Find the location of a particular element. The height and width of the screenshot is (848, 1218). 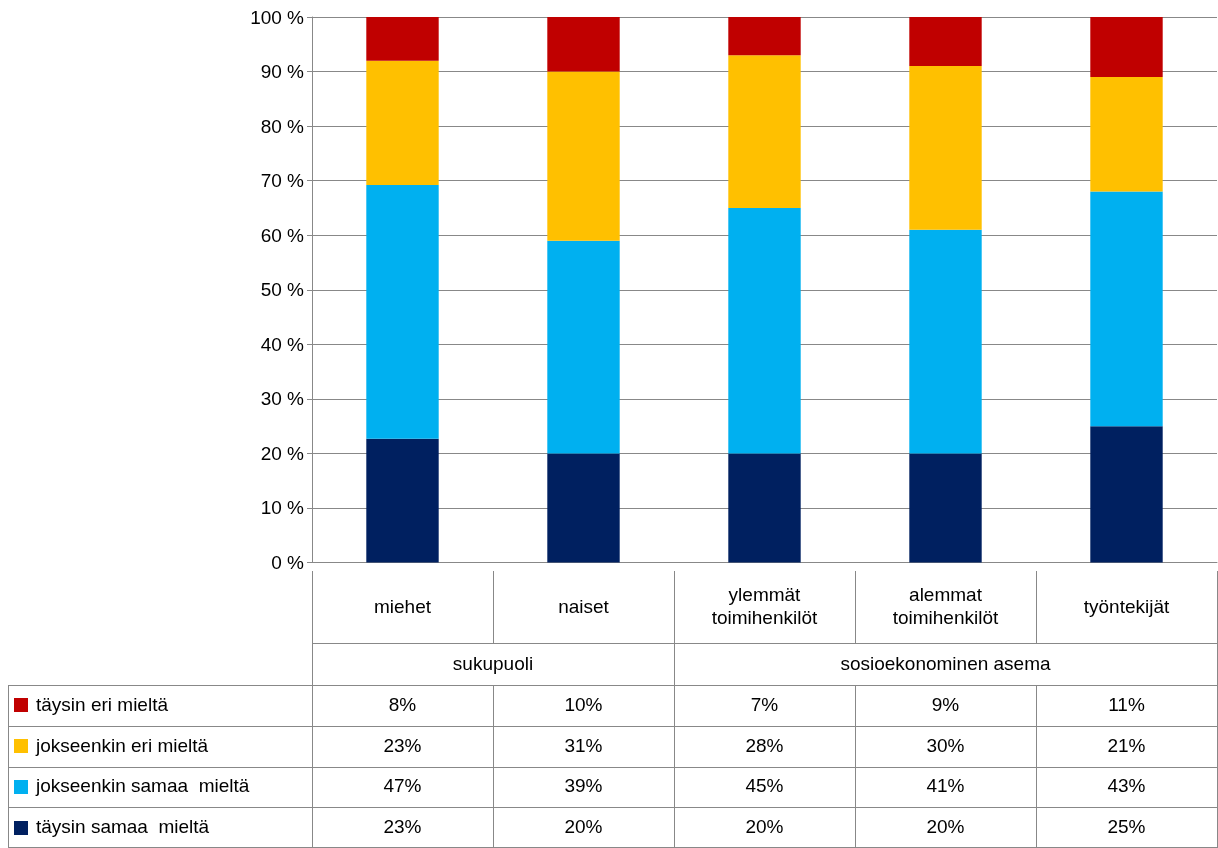

x-tick-label: työntekijät is located at coordinates (1126, 606).